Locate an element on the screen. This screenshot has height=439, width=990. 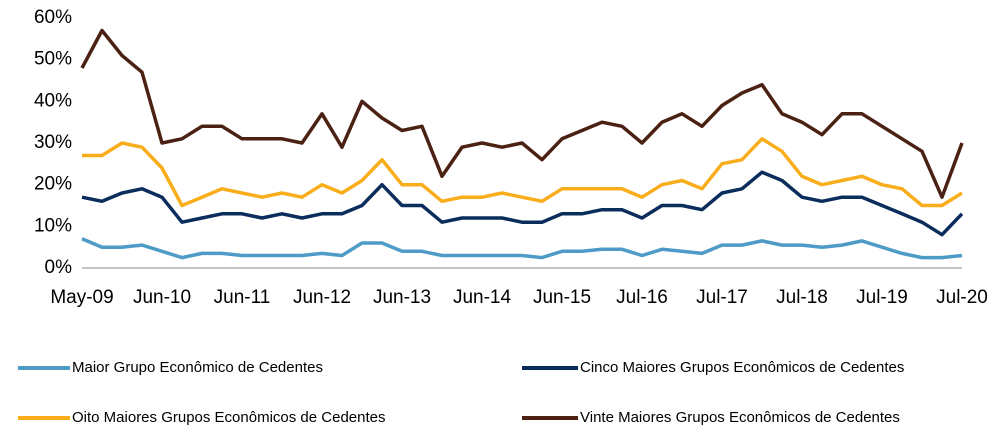
x-tick-label: Jun-13 is located at coordinates (402, 297).